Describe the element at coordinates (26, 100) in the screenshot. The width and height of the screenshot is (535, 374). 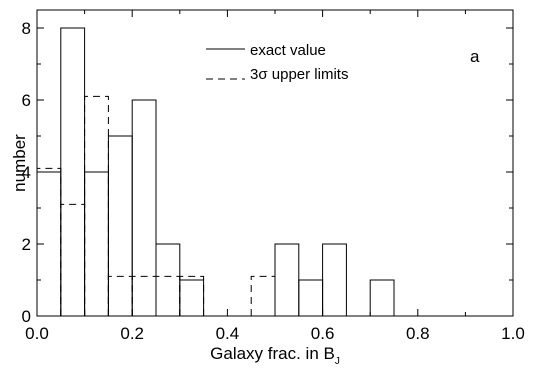
I see `y-tick-label-3: 6` at that location.